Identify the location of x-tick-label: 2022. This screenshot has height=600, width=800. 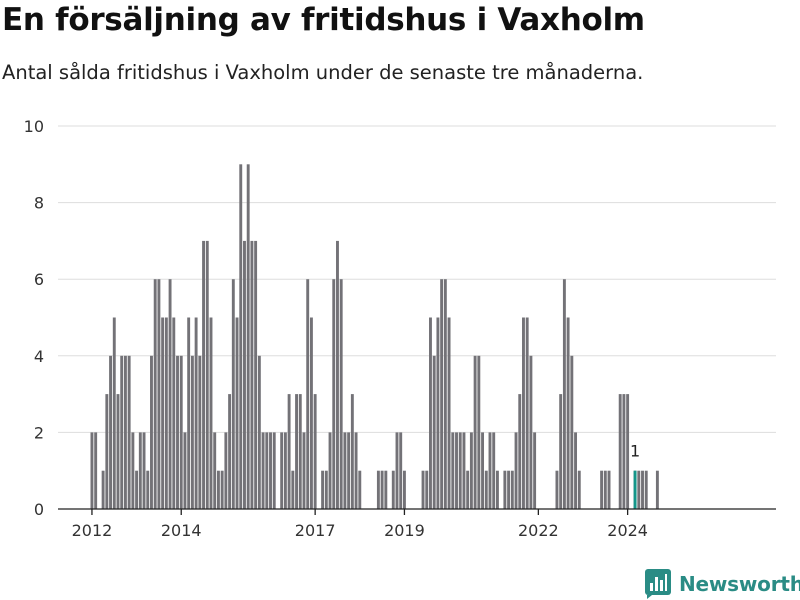
(538, 530).